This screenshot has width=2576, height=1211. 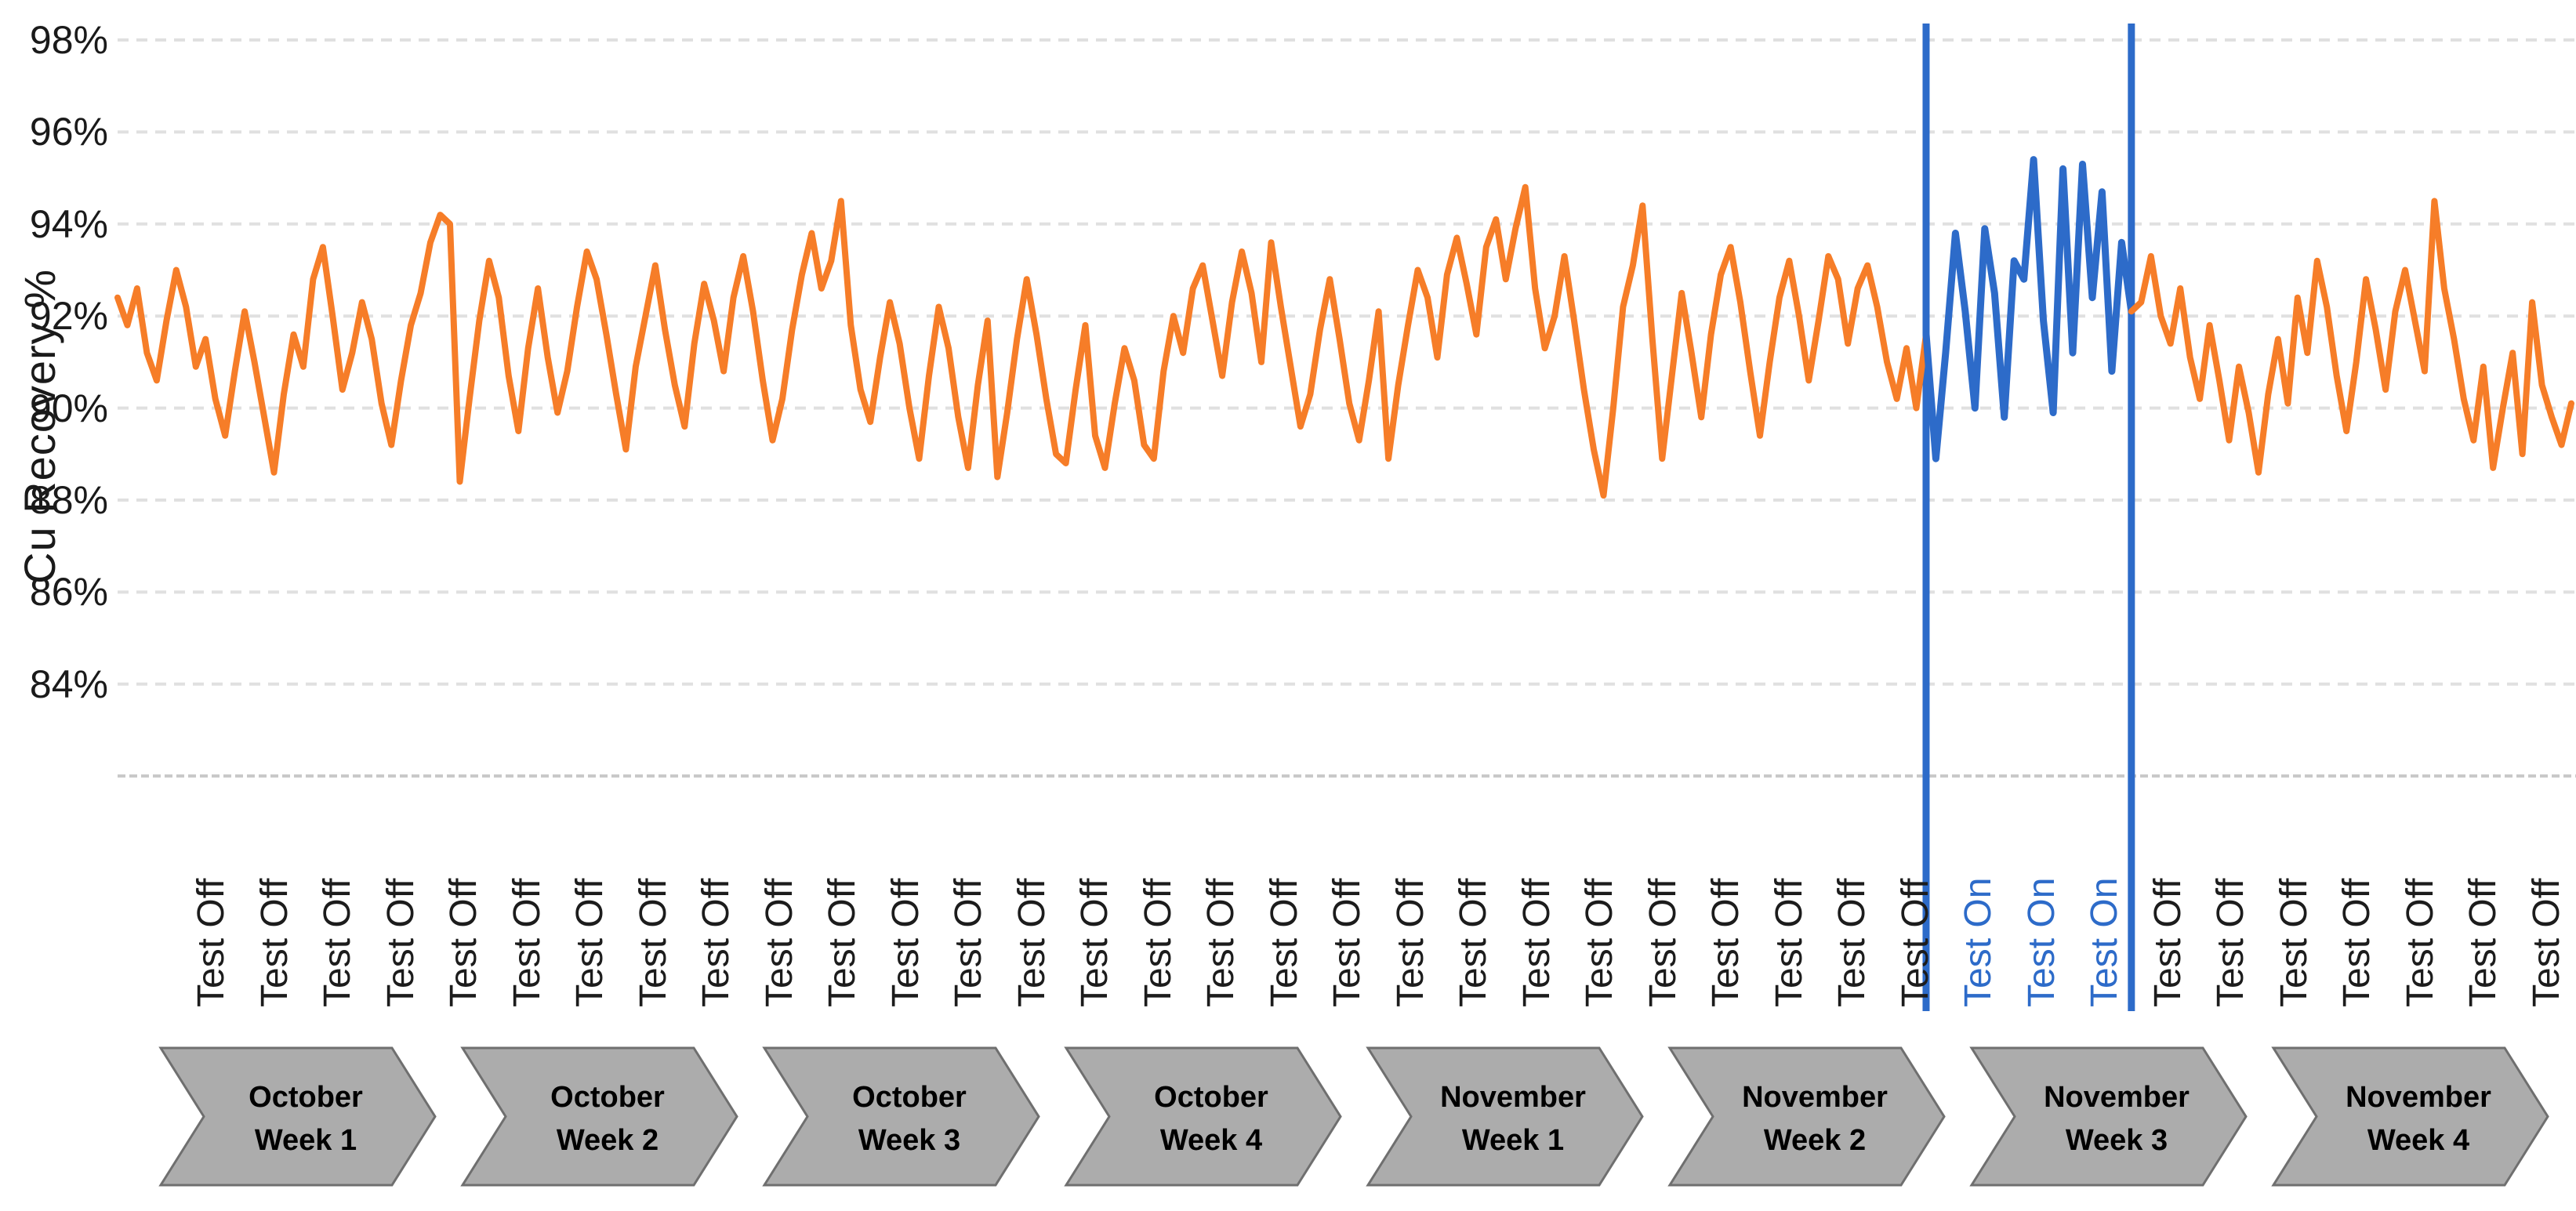 I want to click on chevron-week-3: October Week 3, so click(x=901, y=1117).